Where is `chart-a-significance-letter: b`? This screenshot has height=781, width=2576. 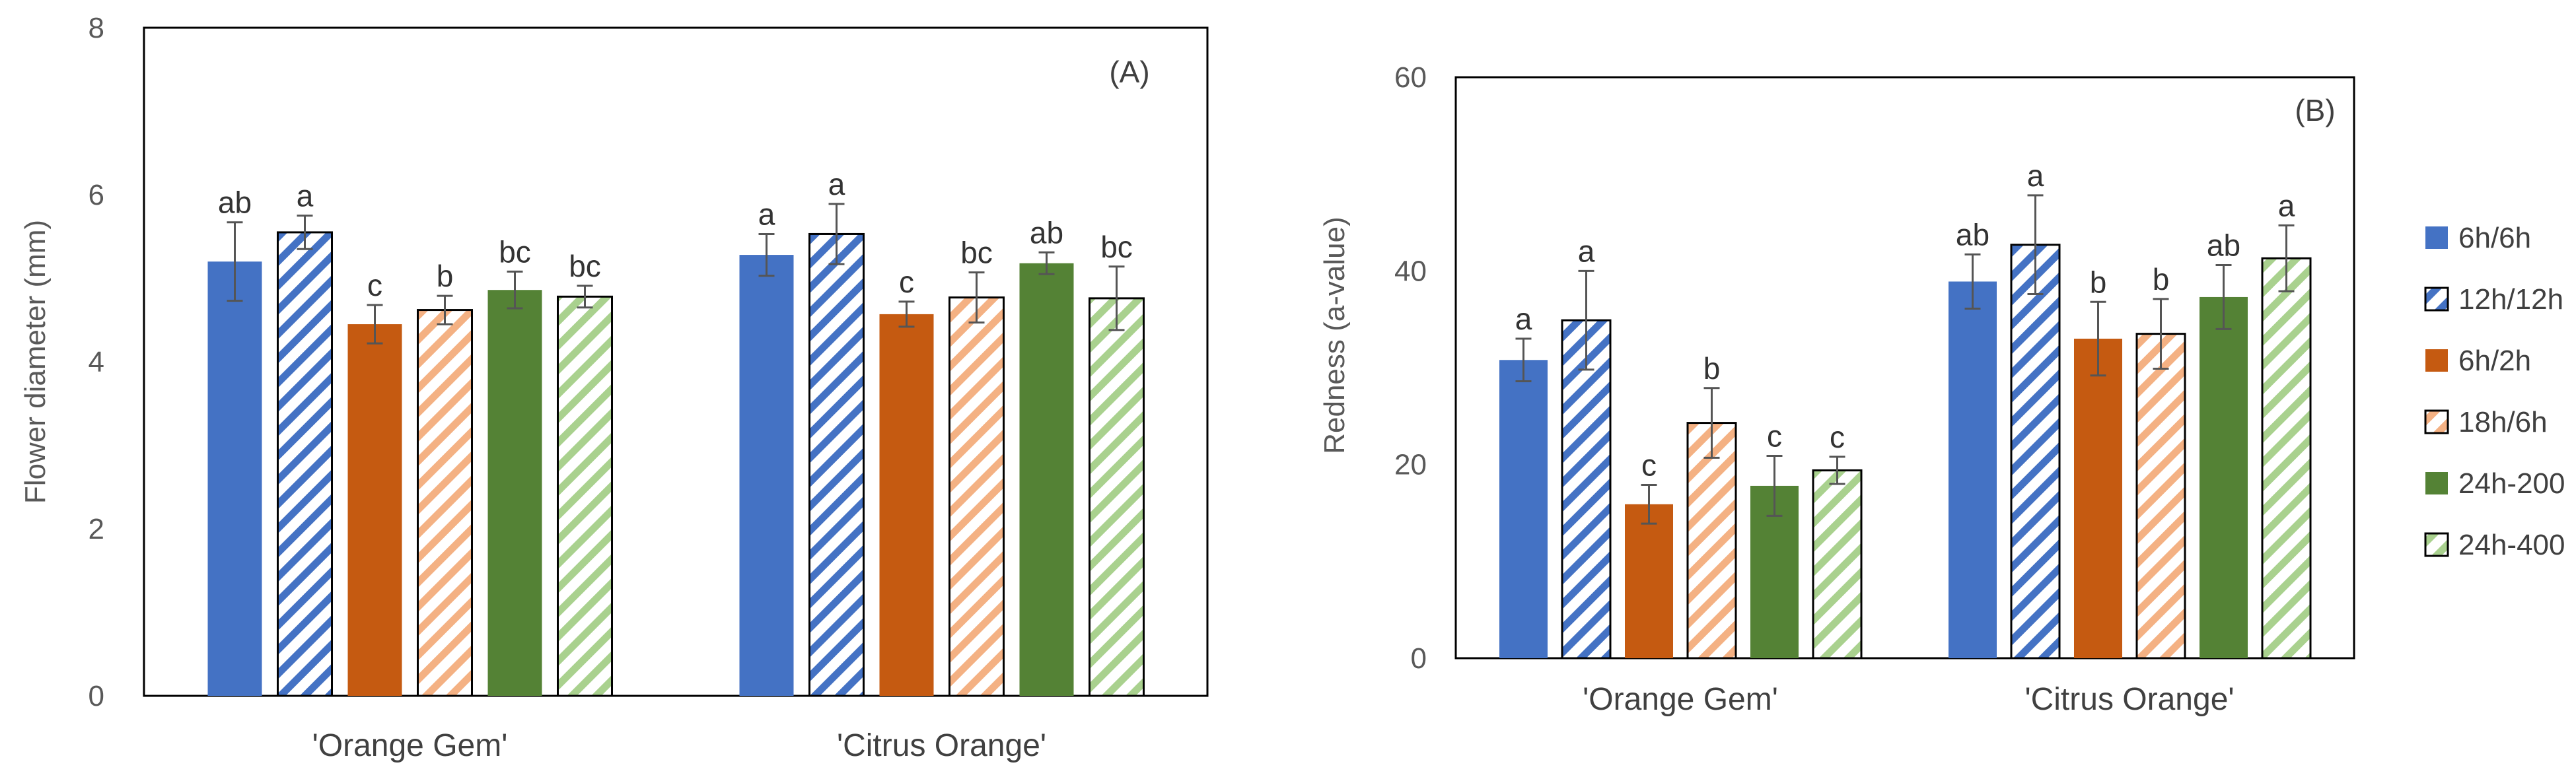 chart-a-significance-letter: b is located at coordinates (445, 276).